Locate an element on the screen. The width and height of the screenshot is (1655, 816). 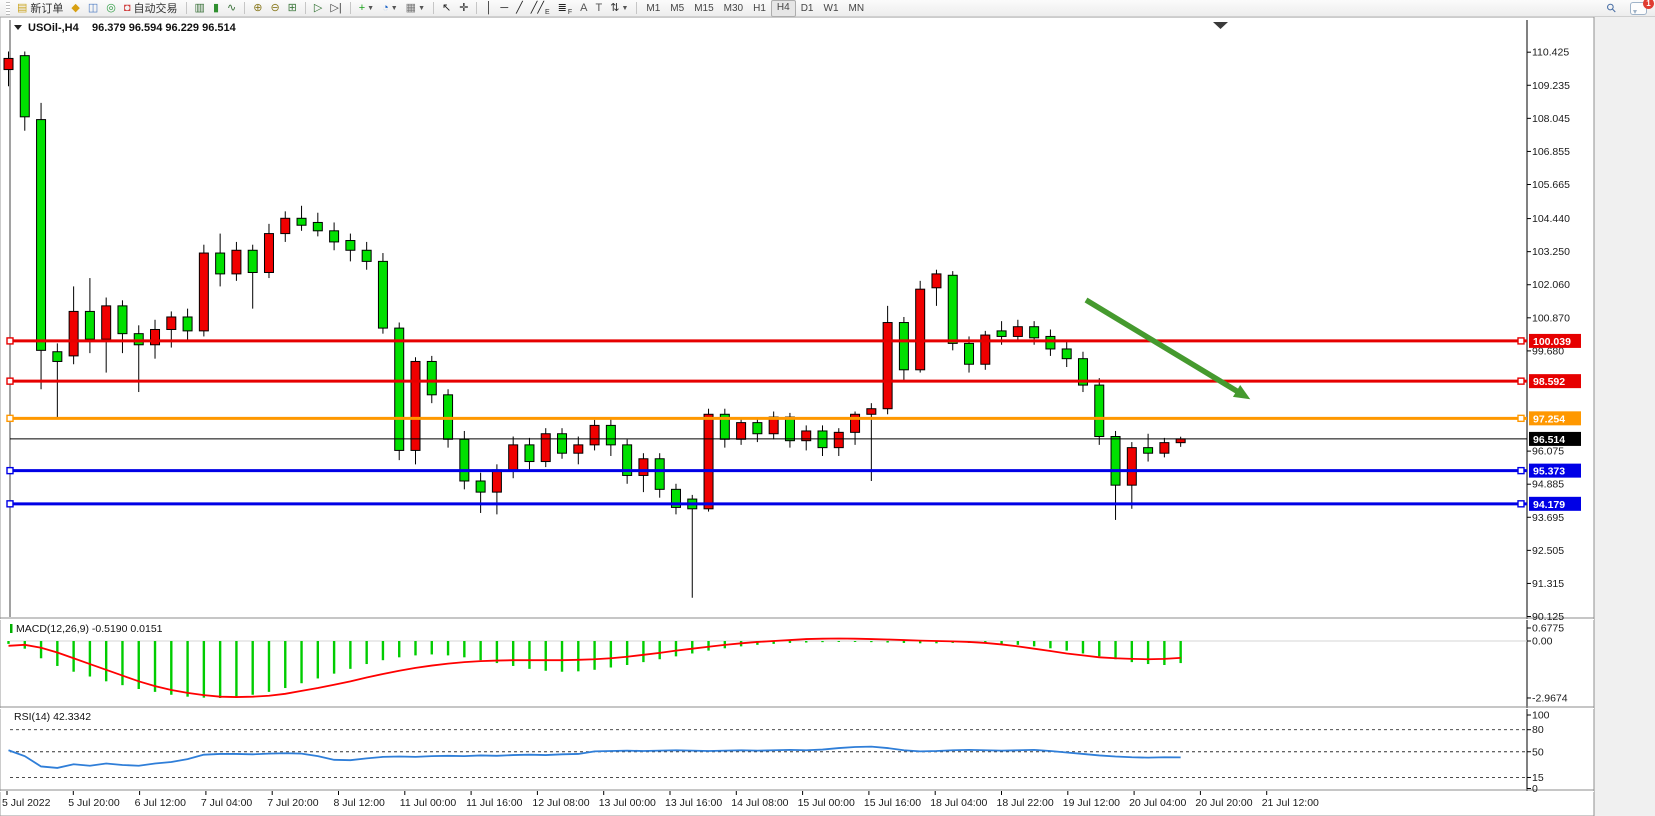
crosshair-tool-icon: ✛ is located at coordinates (464, 7).